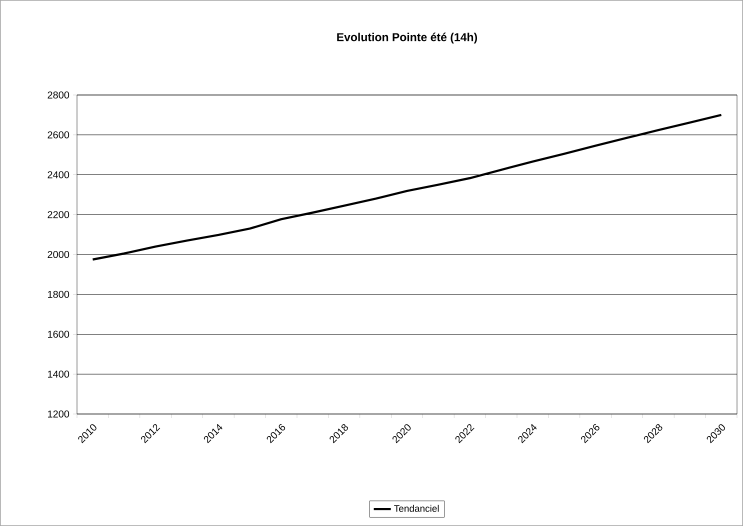 This screenshot has width=743, height=526. Describe the element at coordinates (59, 414) in the screenshot. I see `y-tick-label: 1200` at that location.